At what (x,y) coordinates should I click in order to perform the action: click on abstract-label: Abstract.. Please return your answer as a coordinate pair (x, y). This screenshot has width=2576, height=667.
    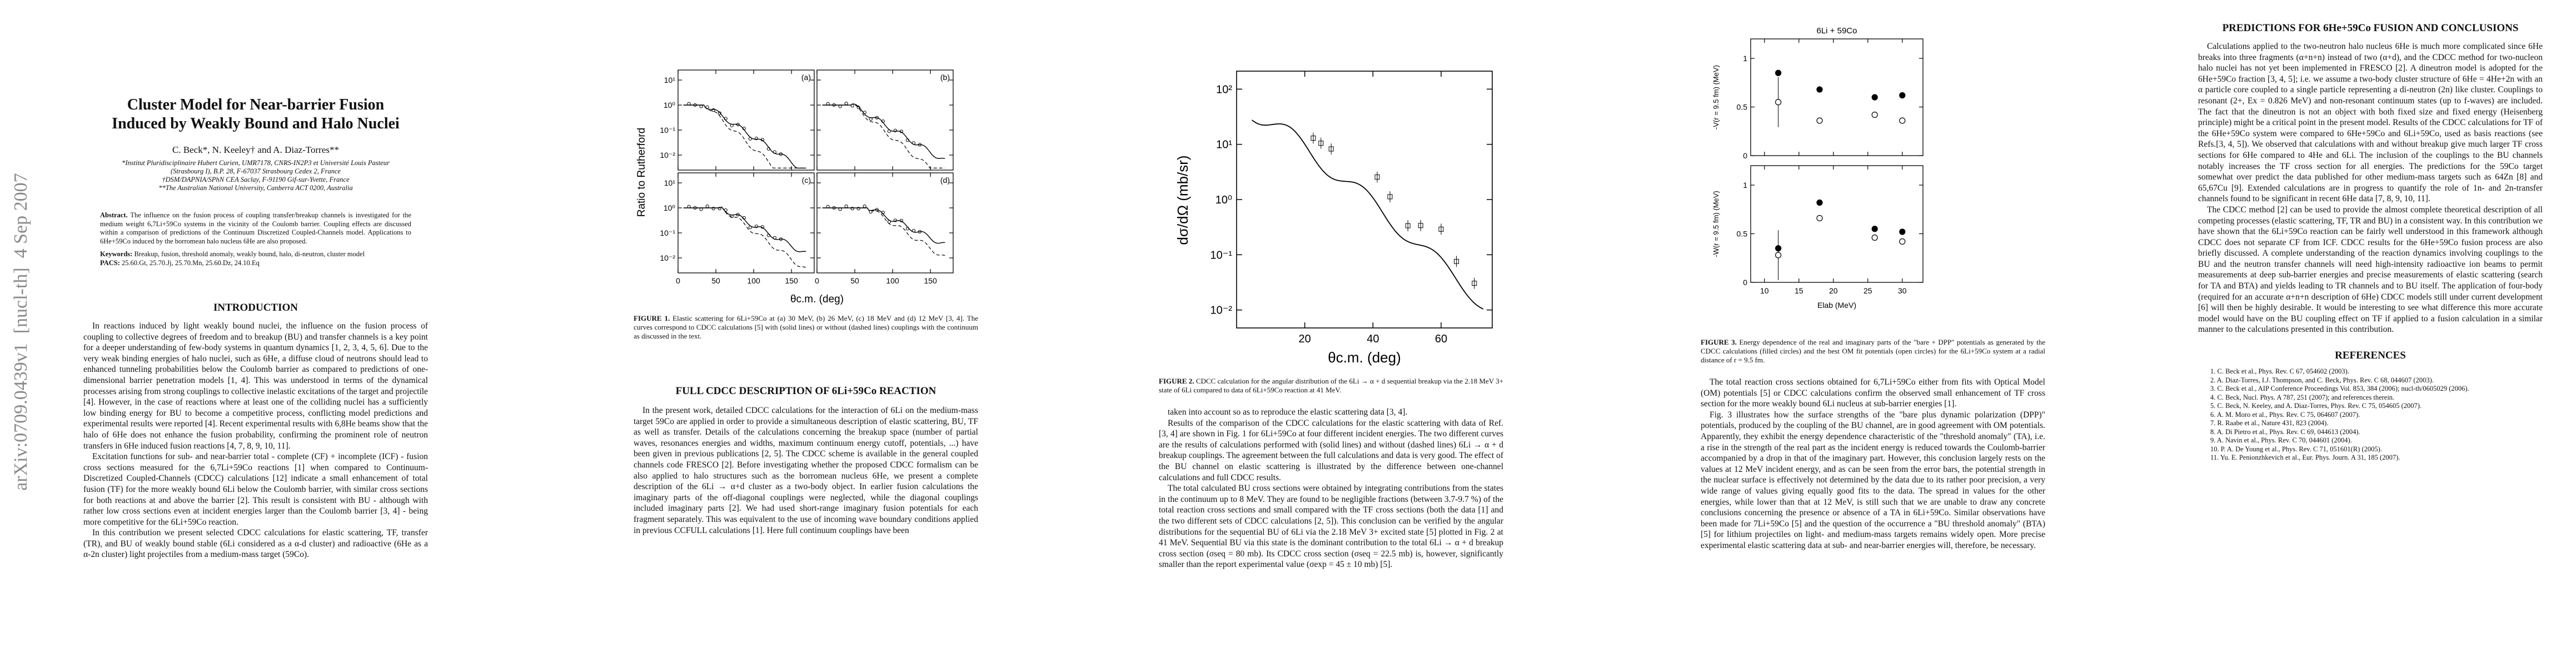
    Looking at the image, I should click on (114, 215).